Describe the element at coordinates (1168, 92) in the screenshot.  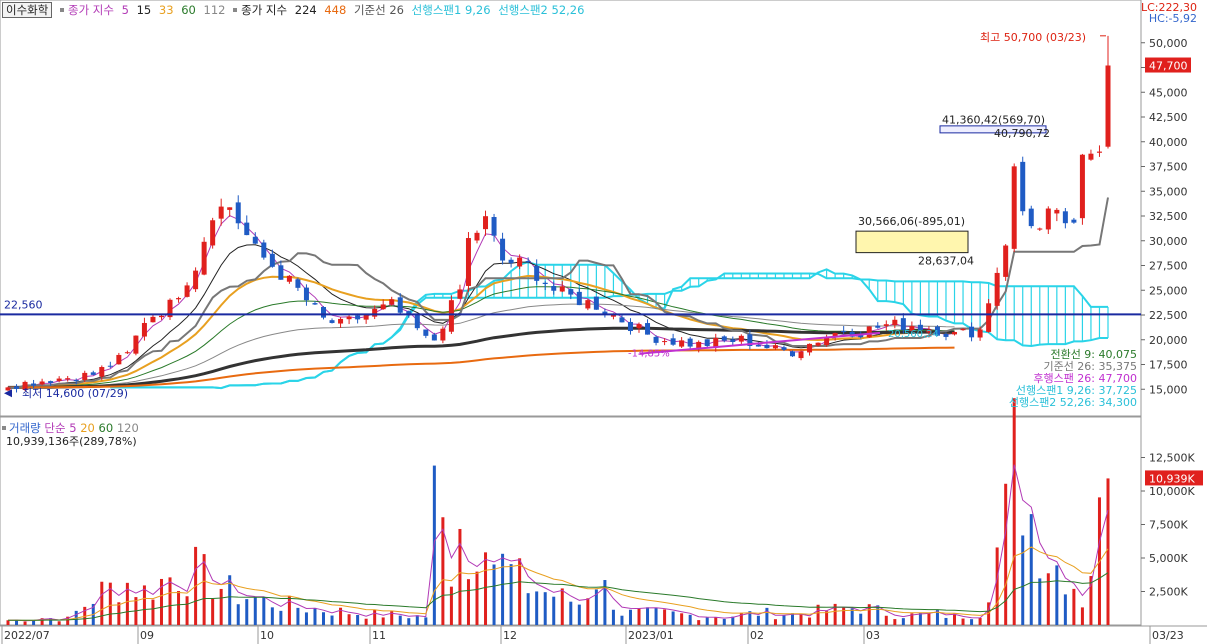
I see `price-tick-label: 45,000` at that location.